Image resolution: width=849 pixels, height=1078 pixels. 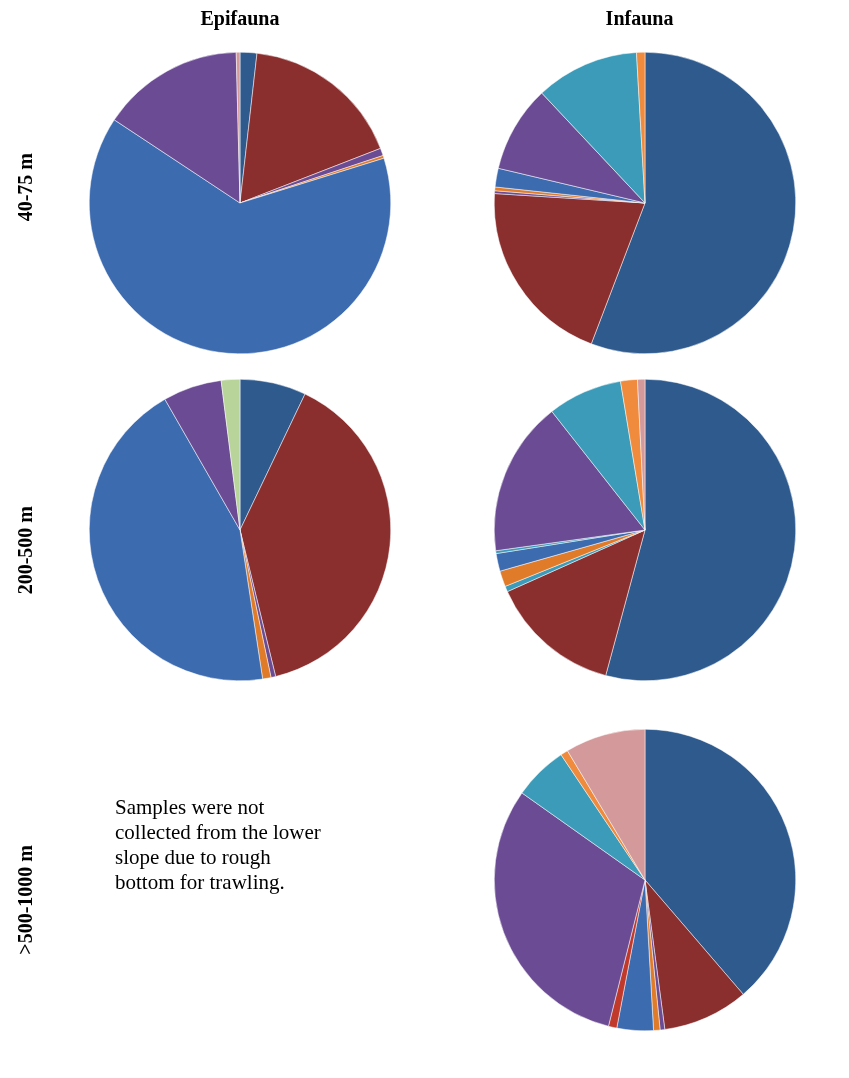 What do you see at coordinates (25, 187) in the screenshot?
I see `text: 40-75 m` at bounding box center [25, 187].